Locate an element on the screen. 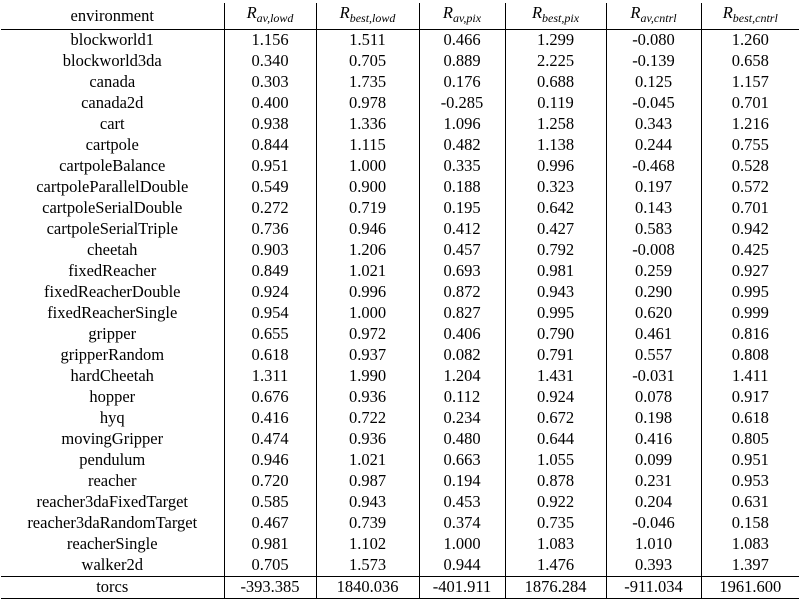 This screenshot has height=599, width=811. value-cell: 1.411 is located at coordinates (749, 376).